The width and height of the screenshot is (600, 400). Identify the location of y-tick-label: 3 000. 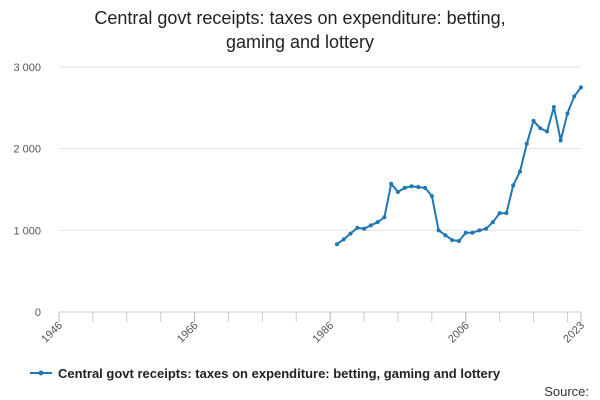
(27, 68).